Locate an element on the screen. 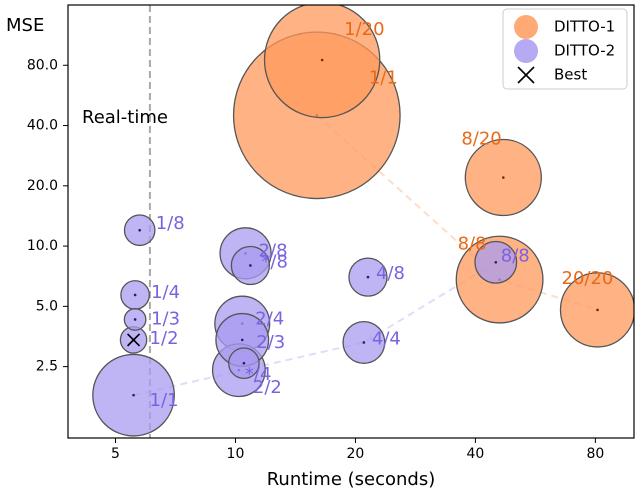  point-label-ditto-2-2-2: 2/2 is located at coordinates (267, 387).